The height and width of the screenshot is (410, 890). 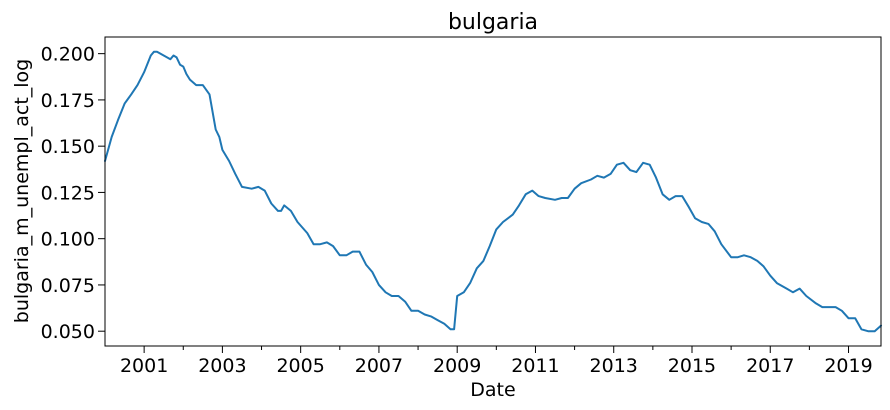 What do you see at coordinates (496, 361) in the screenshot?
I see `x-axis: 2001 2003 2005 2007 2009 2011 2013 2015 2017 2019` at bounding box center [496, 361].